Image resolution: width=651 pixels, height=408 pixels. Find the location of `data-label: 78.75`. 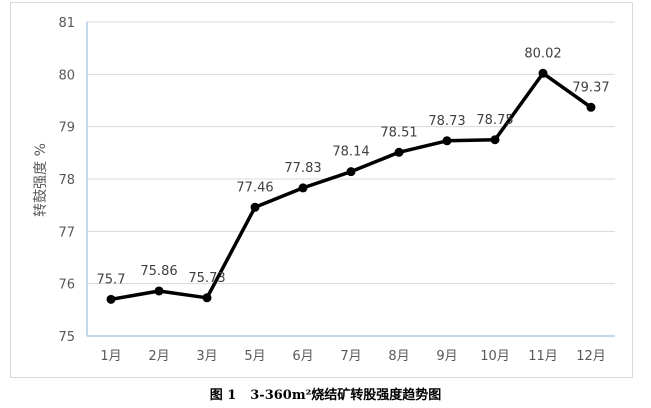

data-label: 78.75 is located at coordinates (494, 120).